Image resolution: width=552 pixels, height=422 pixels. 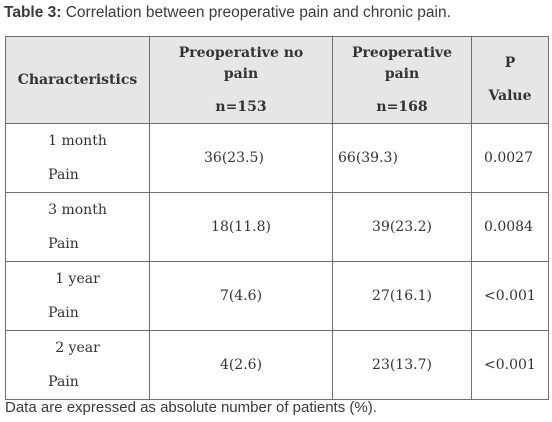 I want to click on header-pain-n: n=168, so click(x=402, y=106).